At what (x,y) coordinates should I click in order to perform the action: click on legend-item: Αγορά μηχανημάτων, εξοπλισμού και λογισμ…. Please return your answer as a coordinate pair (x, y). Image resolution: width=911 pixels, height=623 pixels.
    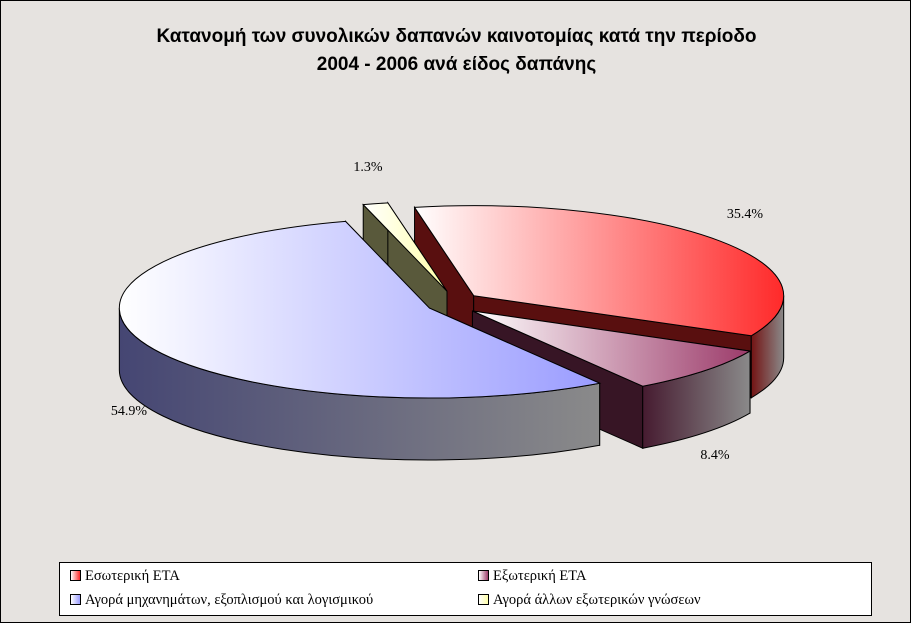
    Looking at the image, I should click on (221, 600).